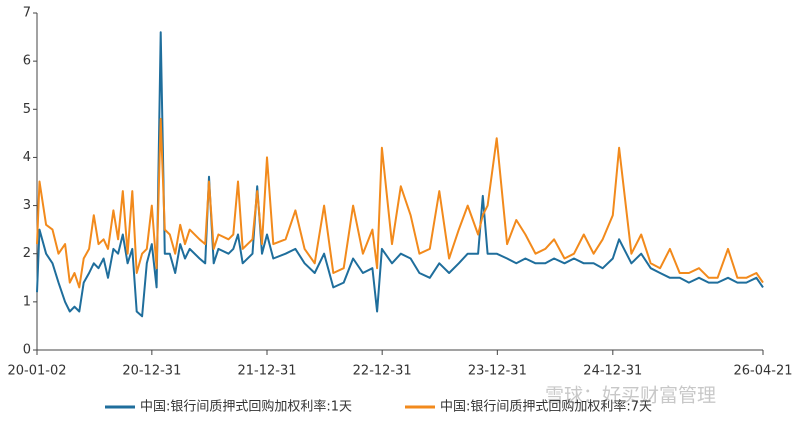 This screenshot has width=800, height=422. I want to click on x-tick-label: 26-04-21, so click(762, 371).